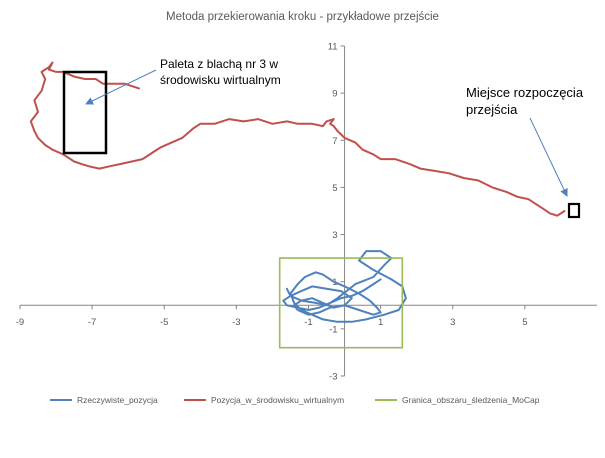 The width and height of the screenshot is (605, 458). I want to click on series-line-real-position, so click(344, 286).